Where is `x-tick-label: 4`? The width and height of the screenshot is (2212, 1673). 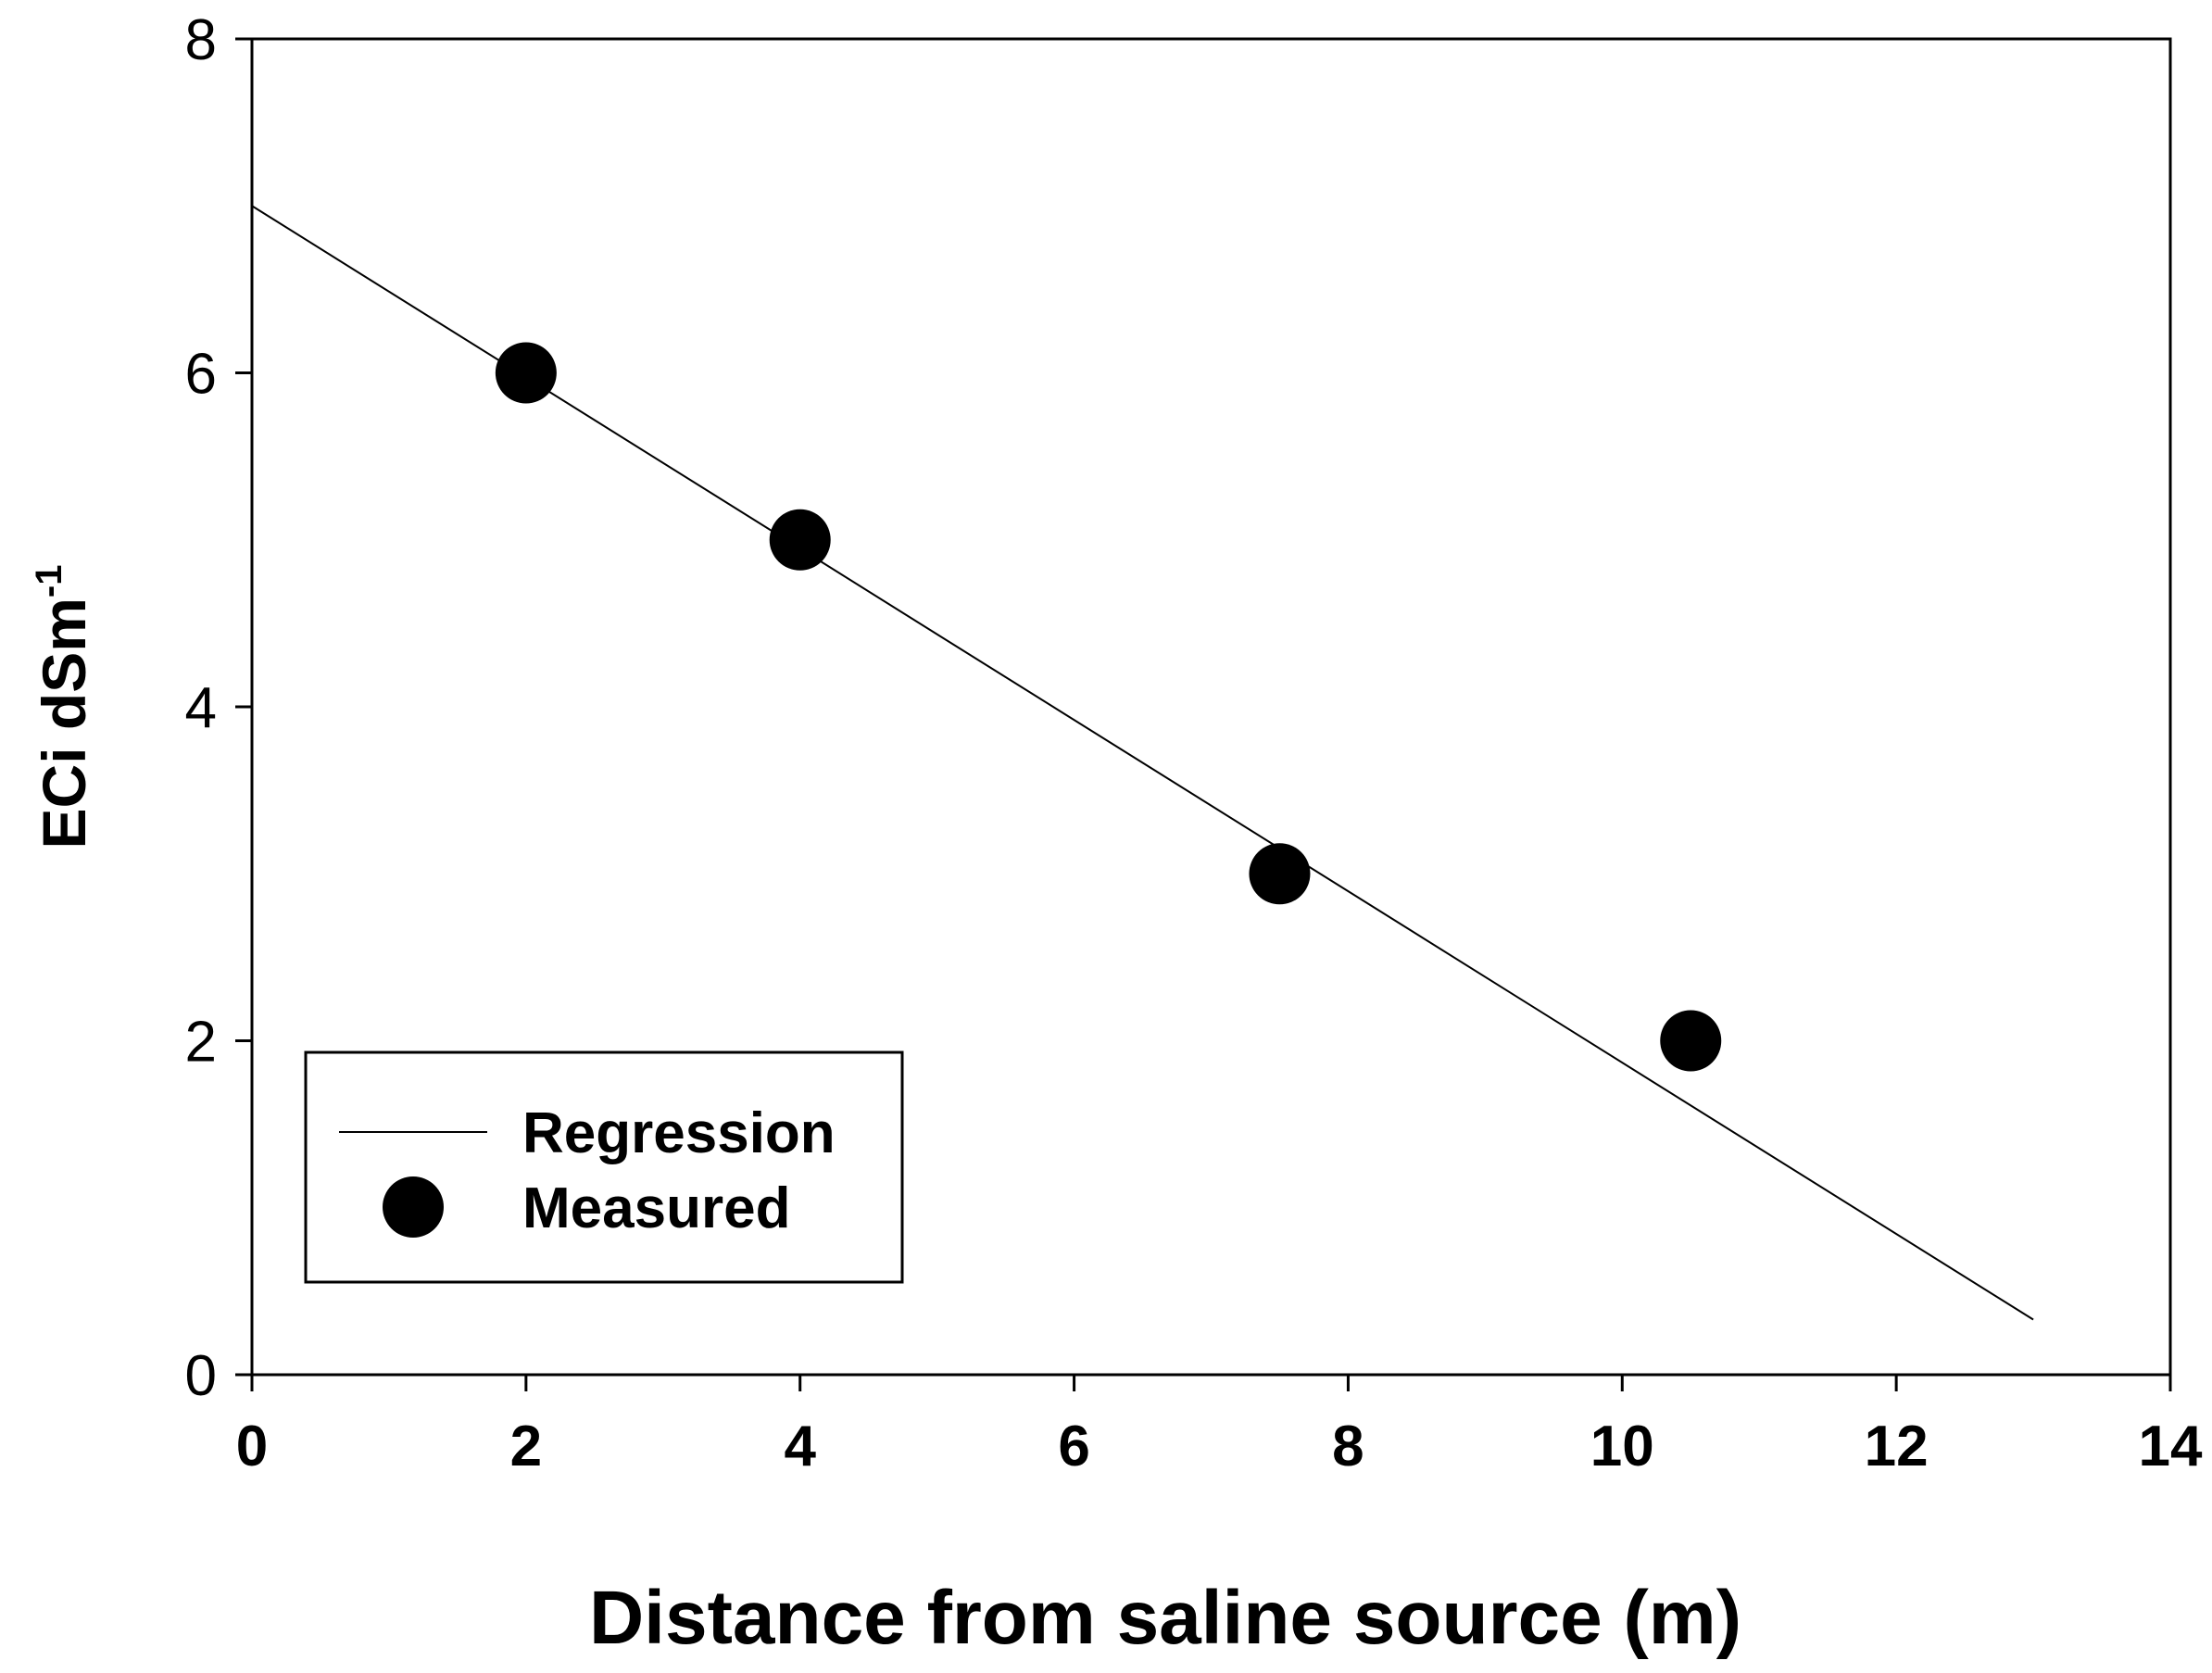
x-tick-label: 4 is located at coordinates (800, 1446).